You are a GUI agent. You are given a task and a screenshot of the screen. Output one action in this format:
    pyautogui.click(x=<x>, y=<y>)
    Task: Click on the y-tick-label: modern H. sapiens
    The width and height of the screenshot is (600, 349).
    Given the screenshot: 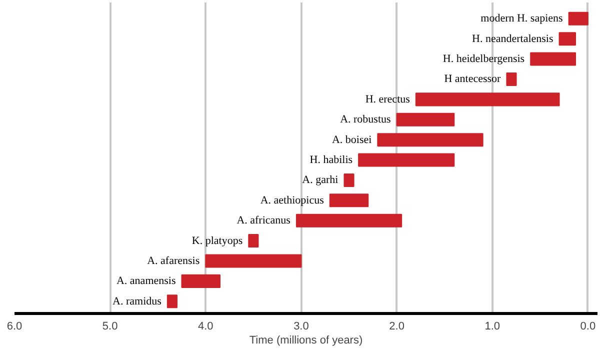 What is the action you would take?
    pyautogui.click(x=521, y=18)
    